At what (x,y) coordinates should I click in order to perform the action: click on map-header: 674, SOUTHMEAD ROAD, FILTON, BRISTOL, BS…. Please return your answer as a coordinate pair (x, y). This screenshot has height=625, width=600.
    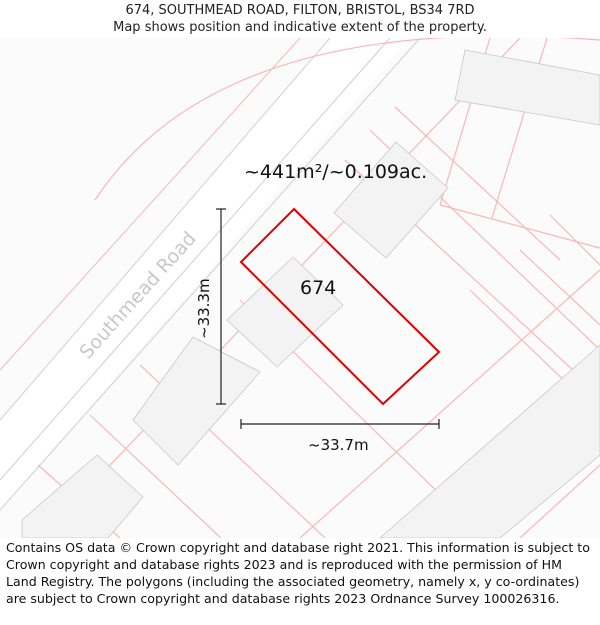
    Looking at the image, I should click on (300, 20).